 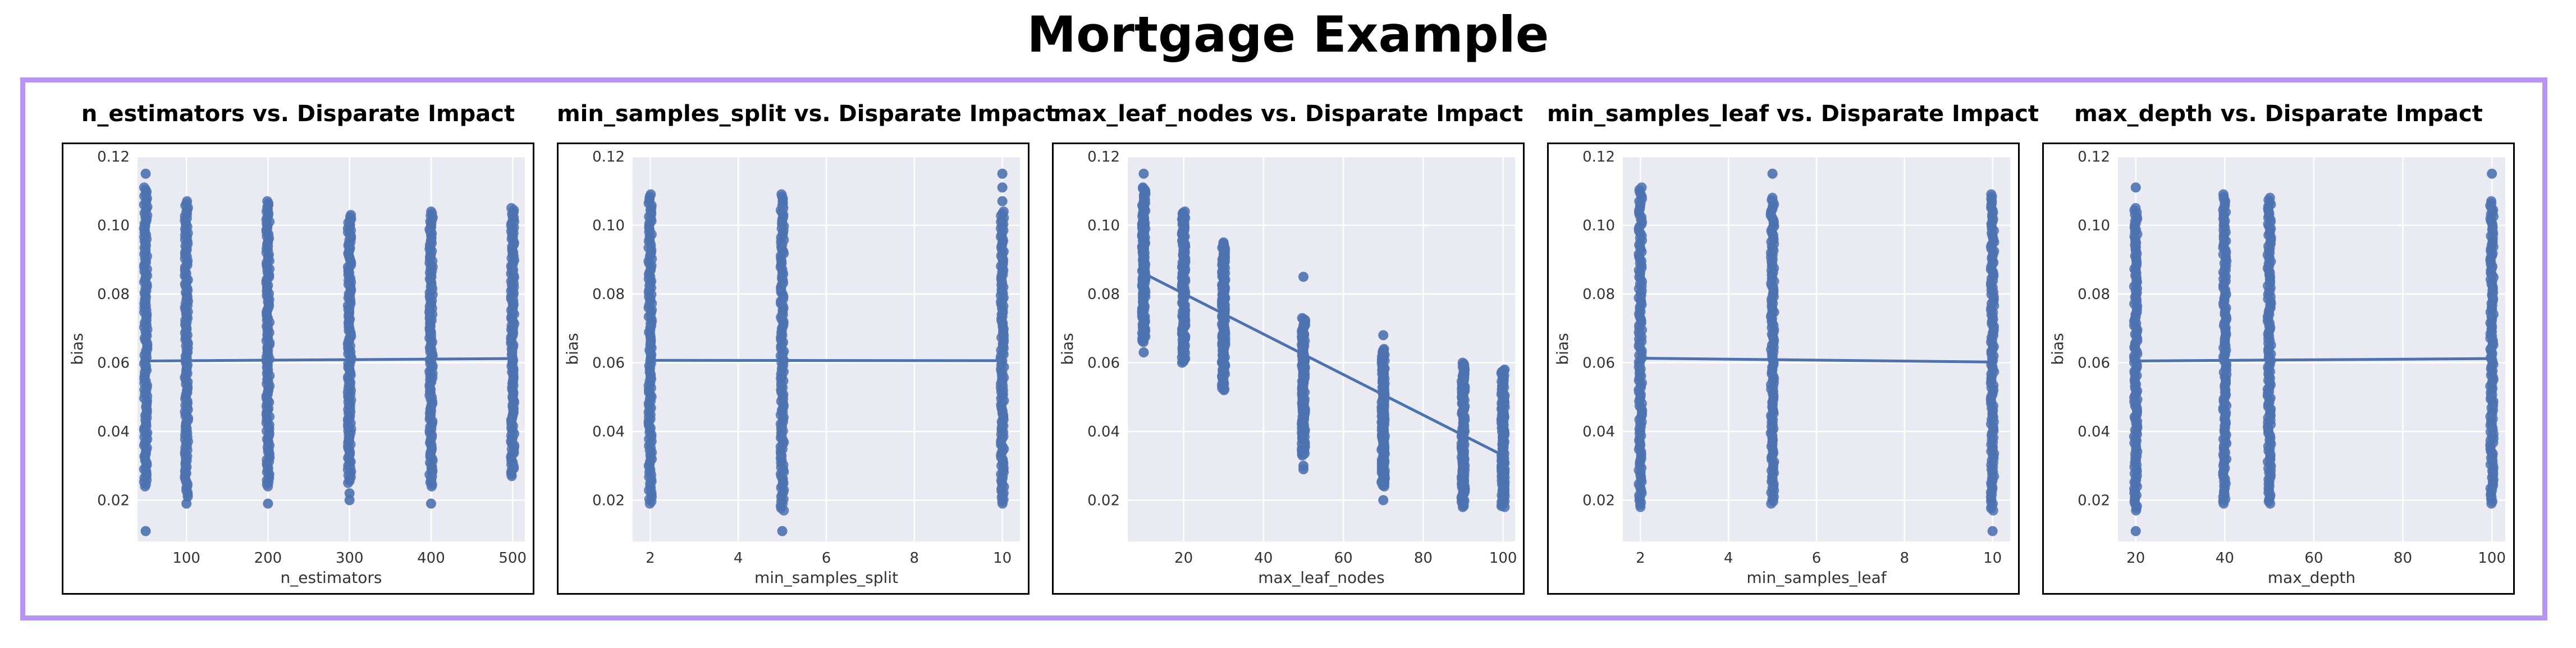 What do you see at coordinates (1793, 114) in the screenshot?
I see `chart-title: min_samples_leaf vs. Disparate Impact` at bounding box center [1793, 114].